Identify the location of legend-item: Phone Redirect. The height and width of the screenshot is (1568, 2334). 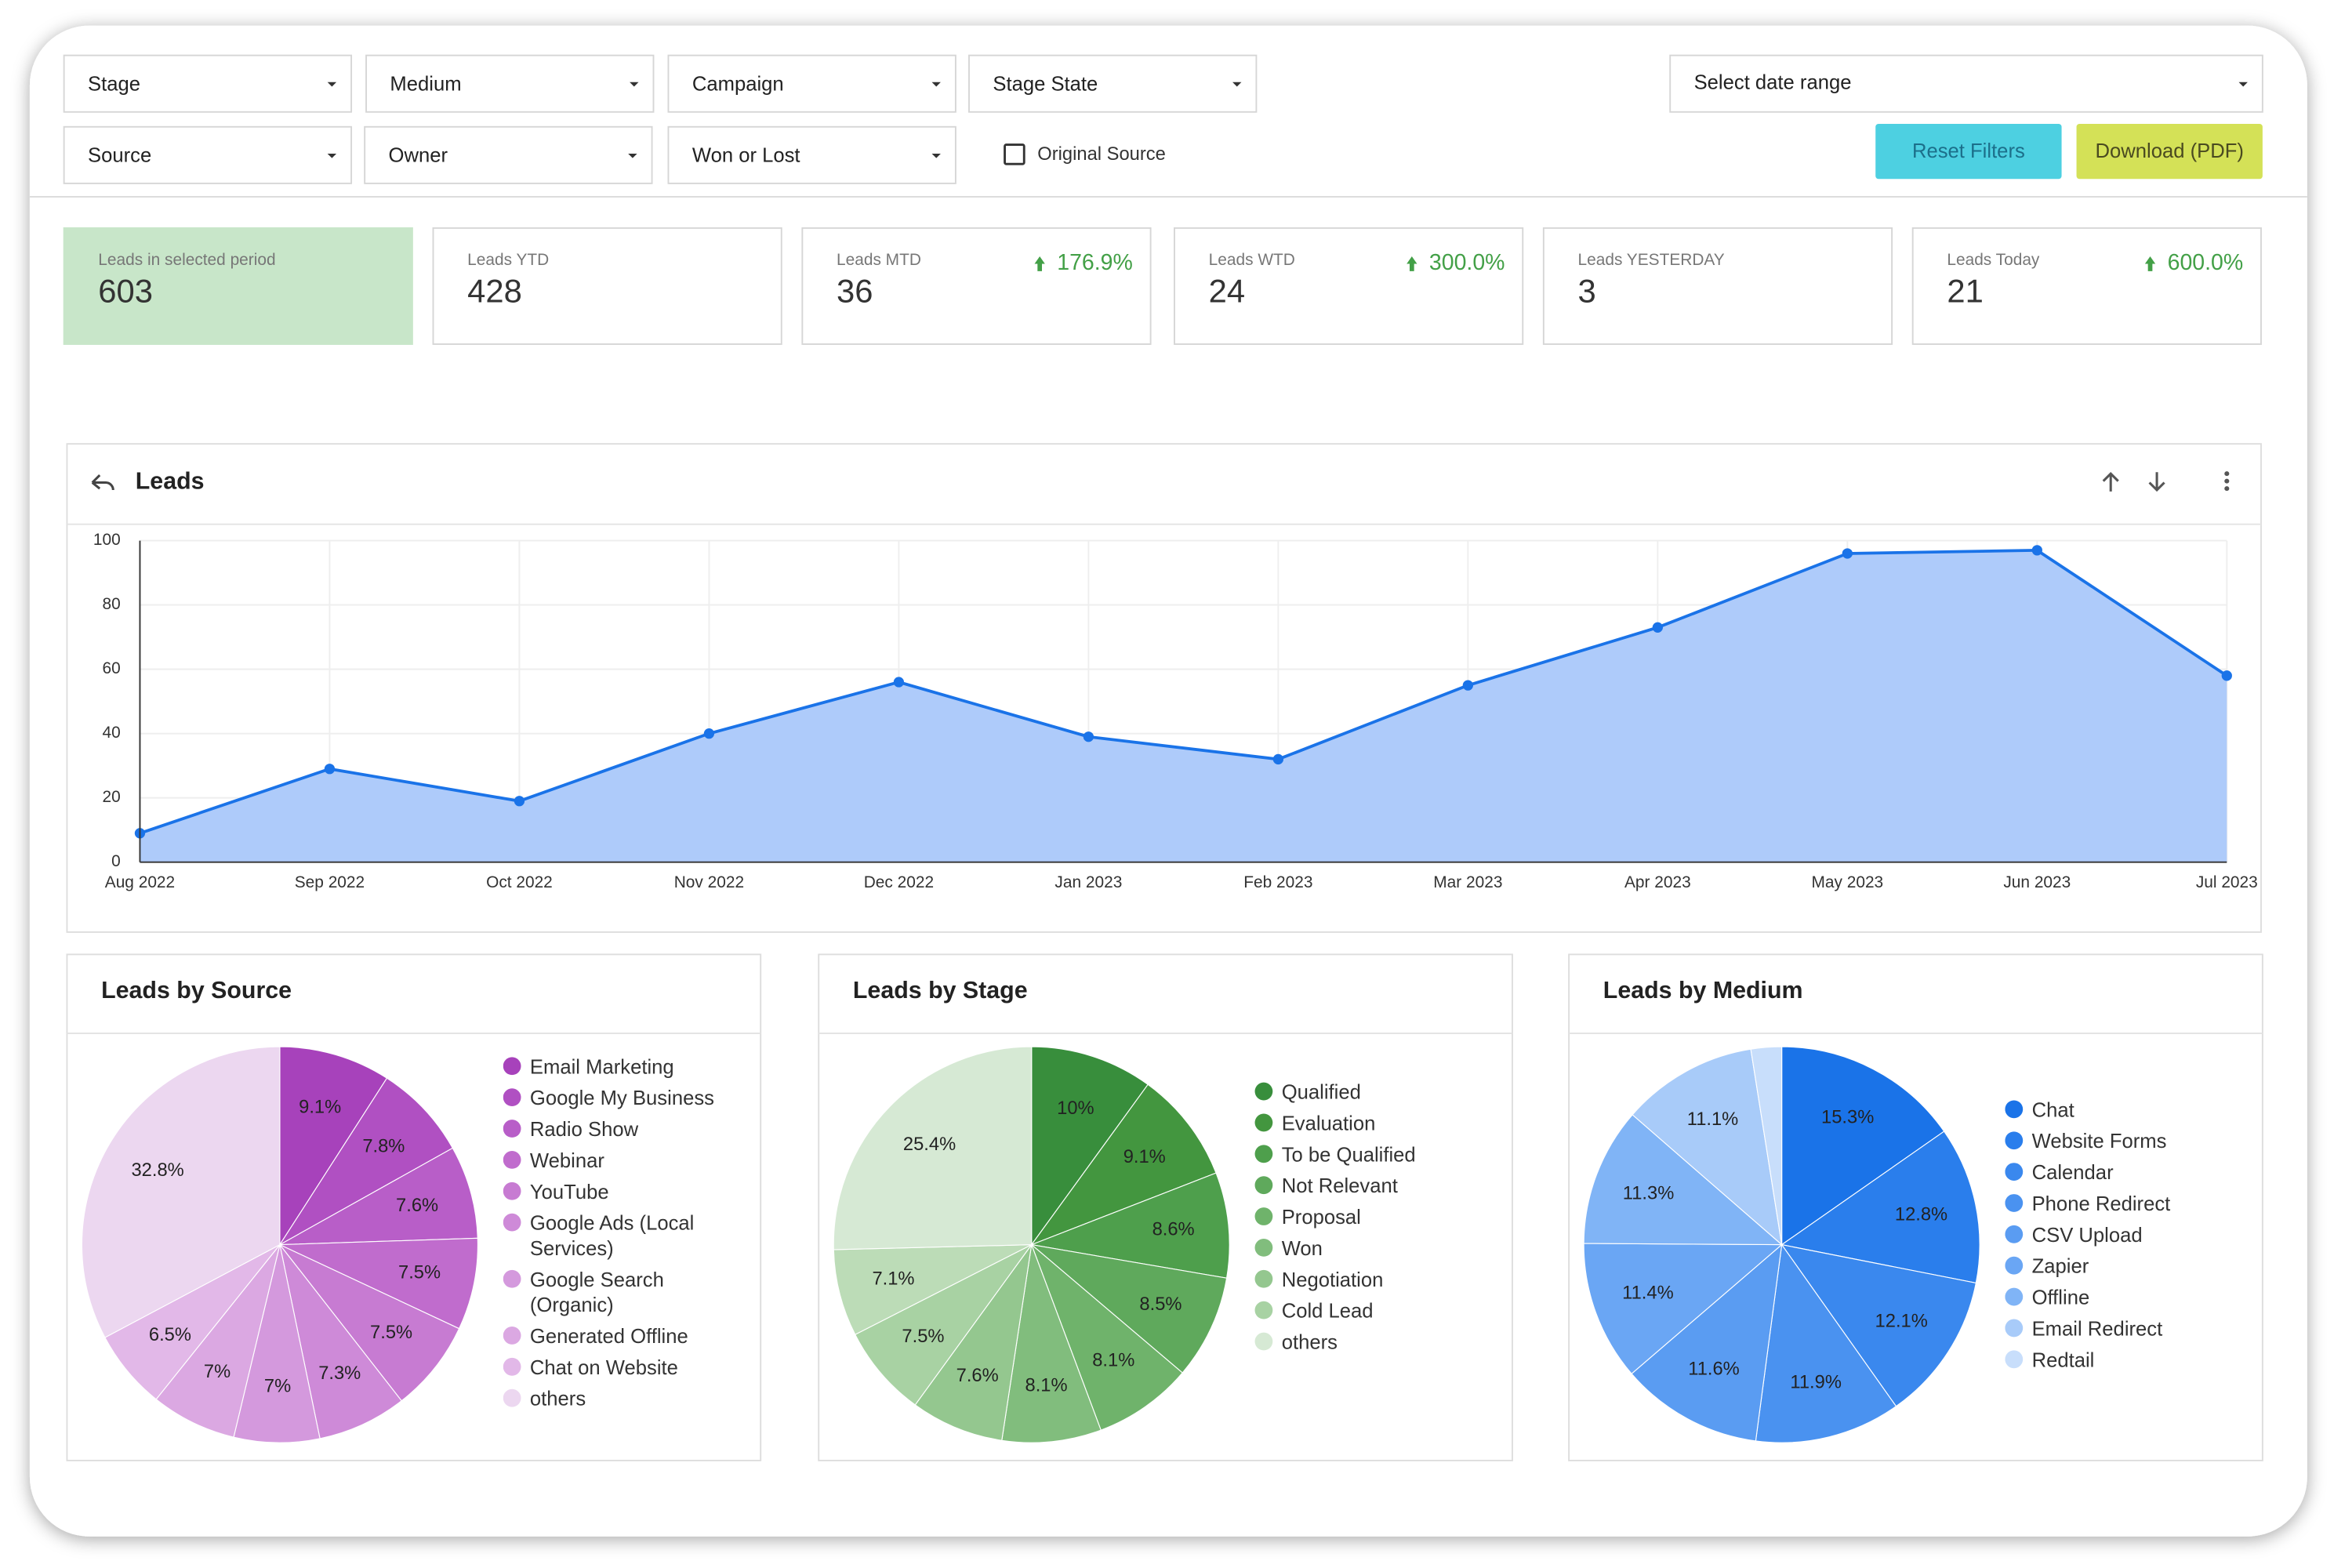
(2127, 1203).